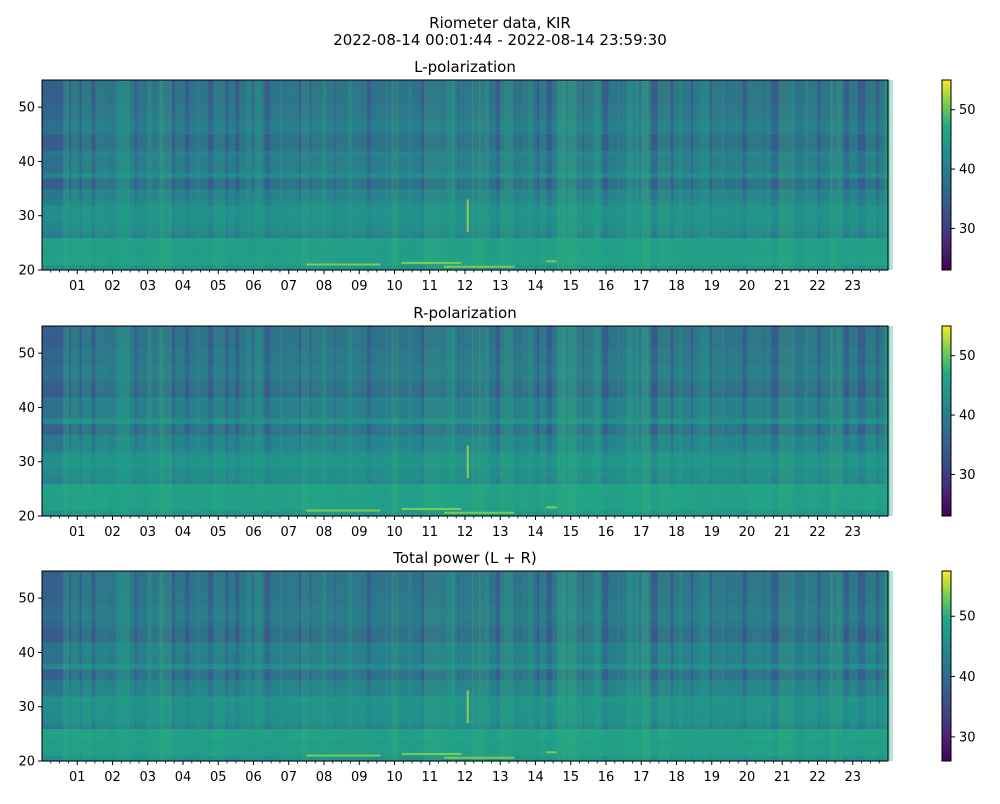 The image size is (1000, 804). I want to click on x-tick-label: 14, so click(535, 286).